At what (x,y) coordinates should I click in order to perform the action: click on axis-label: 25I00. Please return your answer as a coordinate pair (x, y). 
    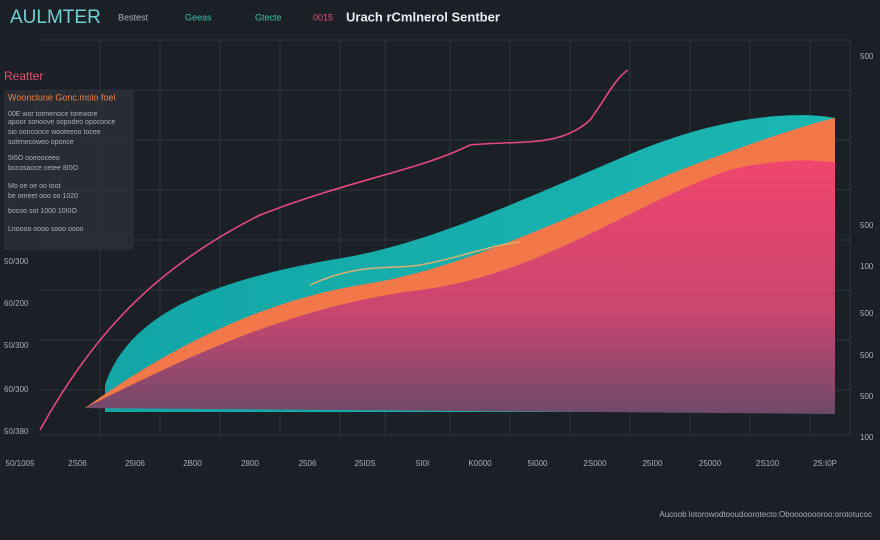
    Looking at the image, I should click on (652, 463).